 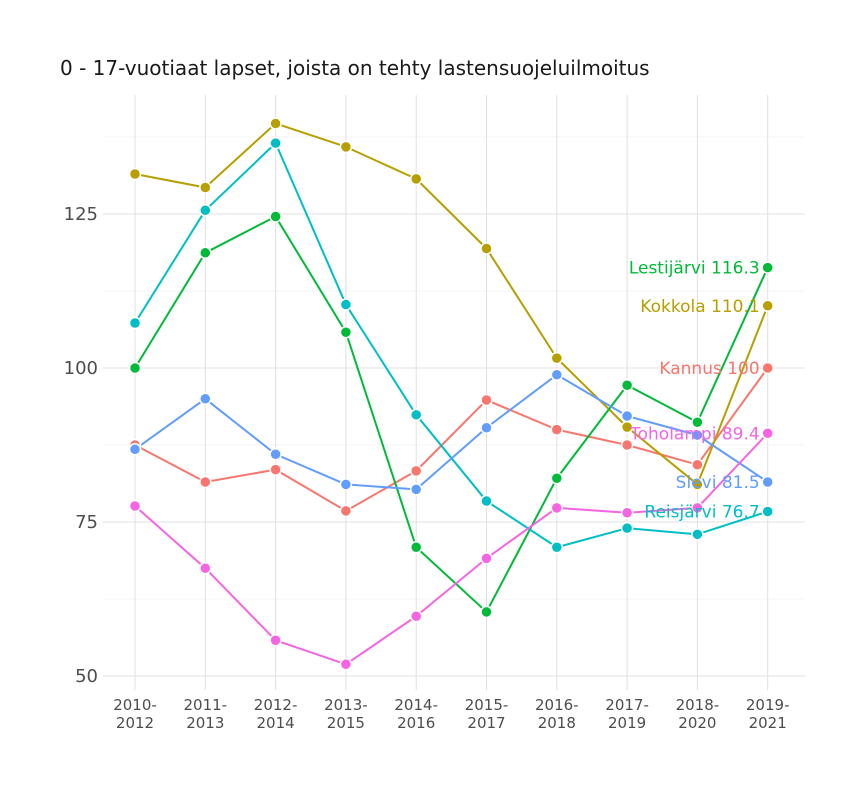 I want to click on end-label-reisjärvi: Reisjärvi 76.7, so click(x=701, y=513).